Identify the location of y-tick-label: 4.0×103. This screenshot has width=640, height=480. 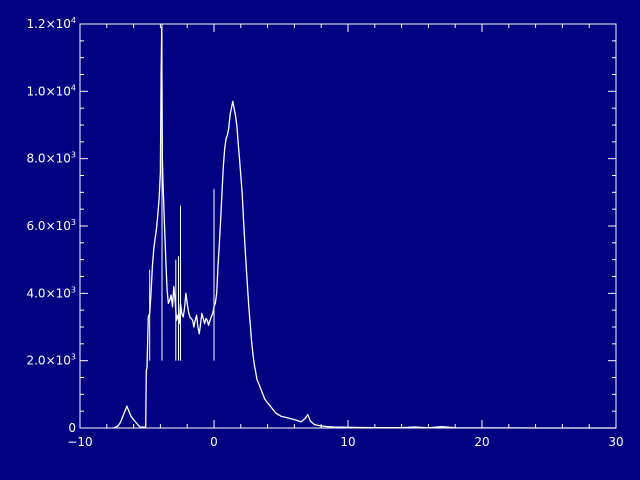
(51, 292).